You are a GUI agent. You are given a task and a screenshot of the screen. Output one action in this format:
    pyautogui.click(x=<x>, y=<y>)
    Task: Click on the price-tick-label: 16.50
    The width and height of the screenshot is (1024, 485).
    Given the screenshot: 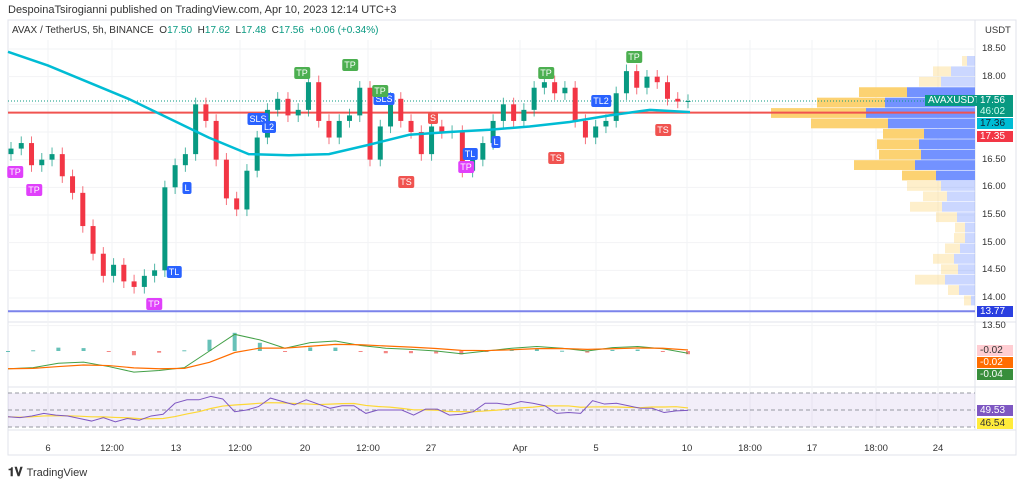 What is the action you would take?
    pyautogui.click(x=994, y=159)
    